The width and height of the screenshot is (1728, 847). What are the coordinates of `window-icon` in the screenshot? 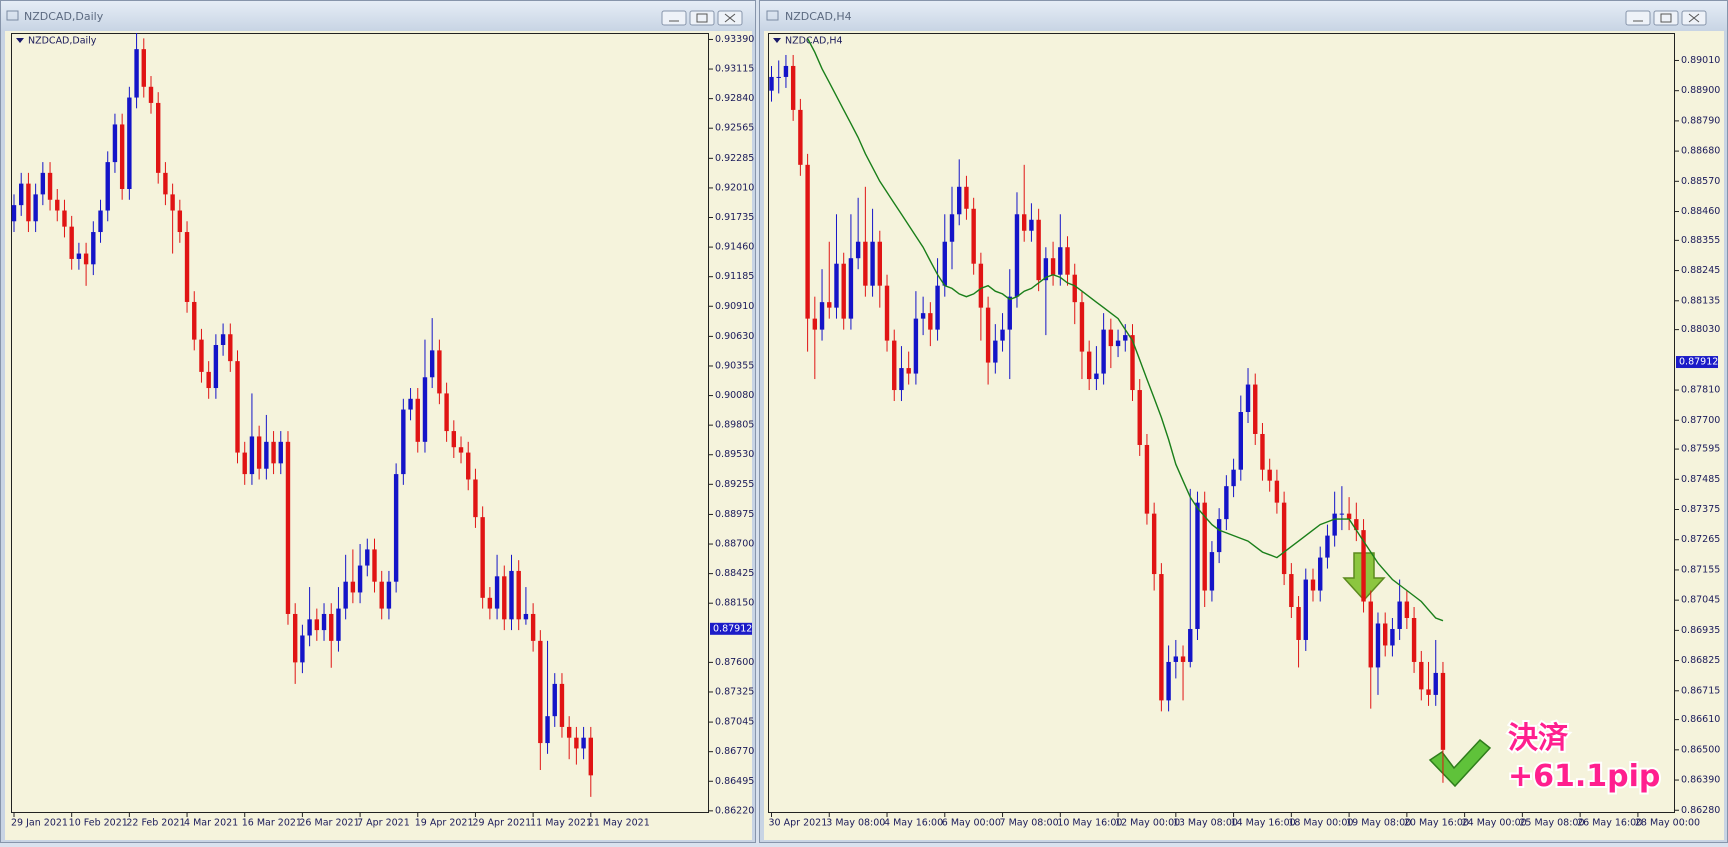 It's located at (772, 15).